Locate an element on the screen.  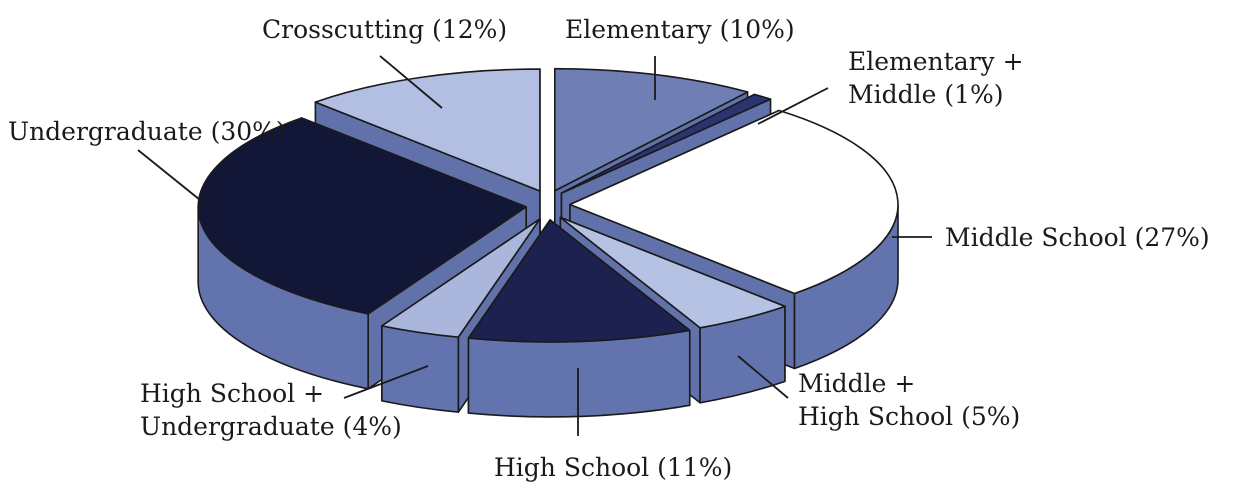
slice-label-line: Elementary (10%) is located at coordinates (680, 29).